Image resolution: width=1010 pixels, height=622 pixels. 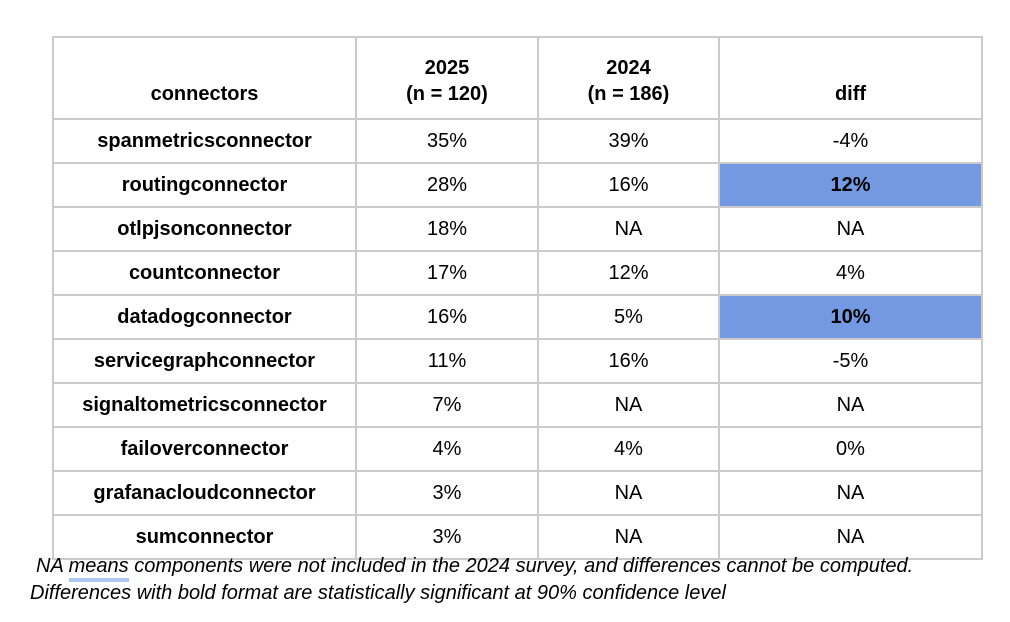 I want to click on column-header-2025: 2025 (n = 120), so click(x=447, y=78).